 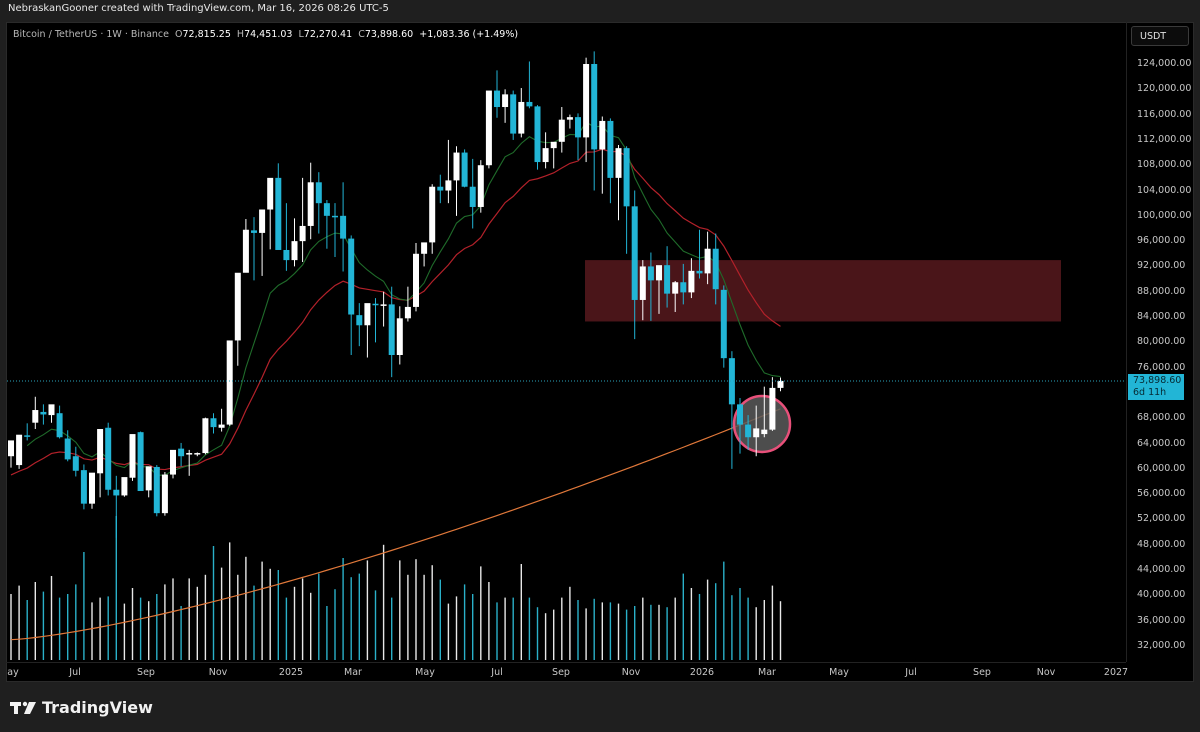 What do you see at coordinates (1160, 342) in the screenshot?
I see `price-axis` at bounding box center [1160, 342].